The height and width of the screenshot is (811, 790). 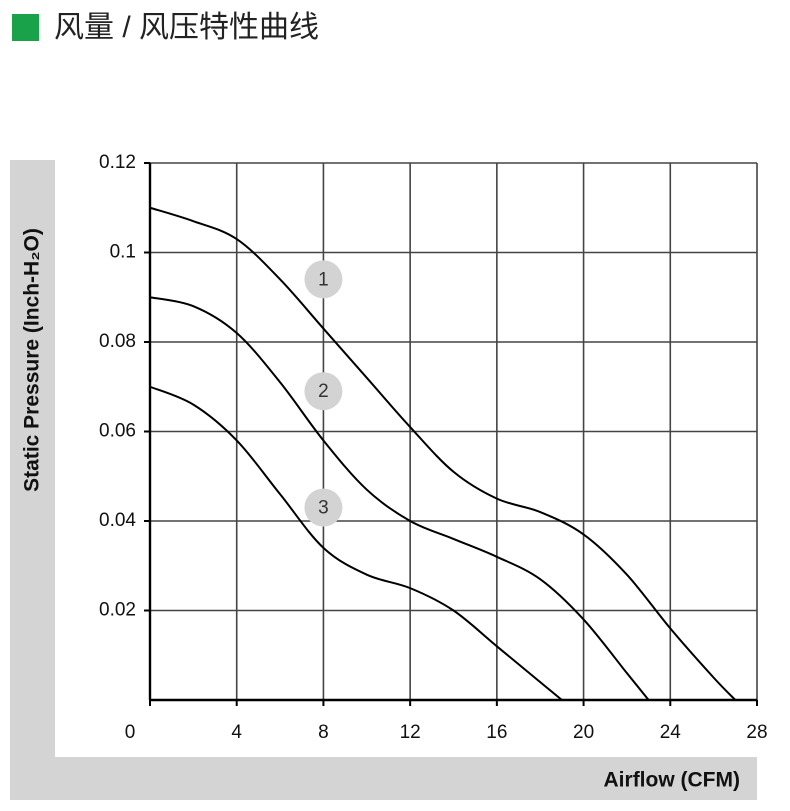 What do you see at coordinates (323, 732) in the screenshot?
I see `x-tick-label: 8` at bounding box center [323, 732].